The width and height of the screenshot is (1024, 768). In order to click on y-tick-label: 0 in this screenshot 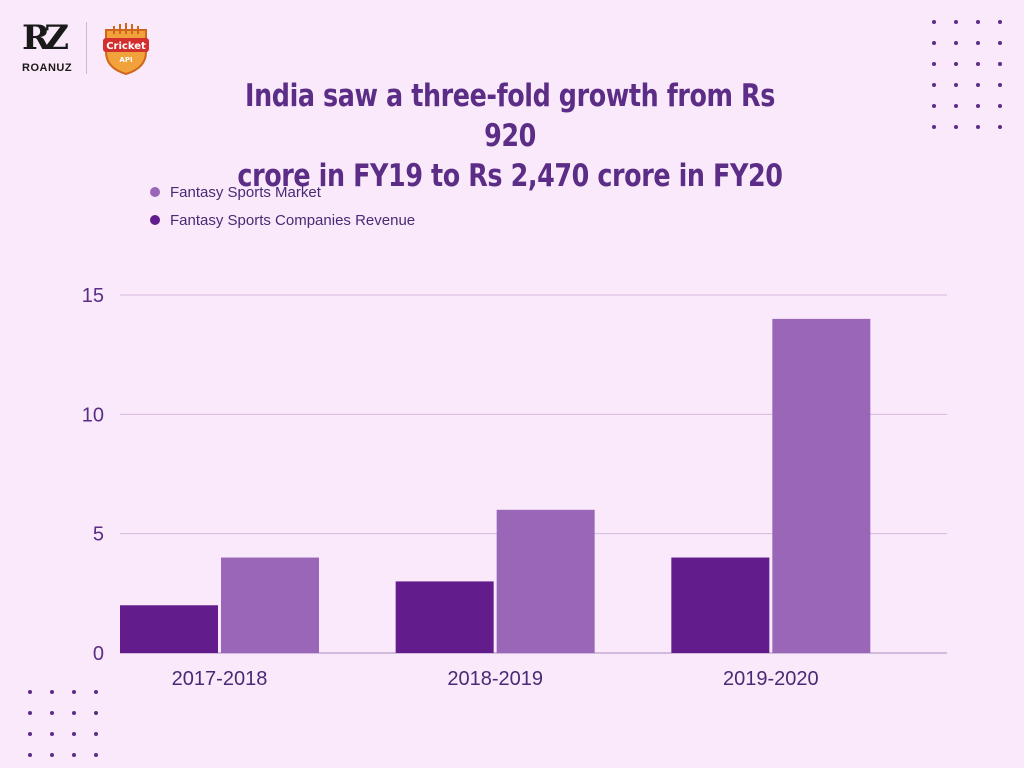, I will do `click(98, 654)`.